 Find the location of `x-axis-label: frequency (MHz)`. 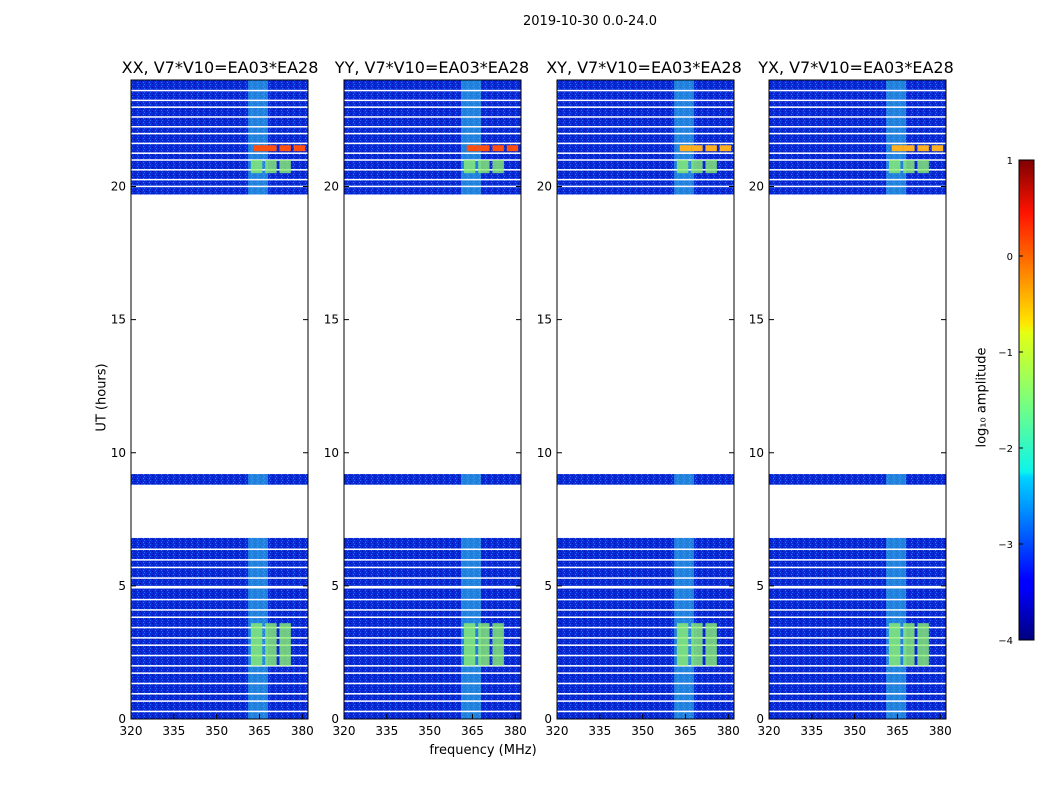

x-axis-label: frequency (MHz) is located at coordinates (483, 750).